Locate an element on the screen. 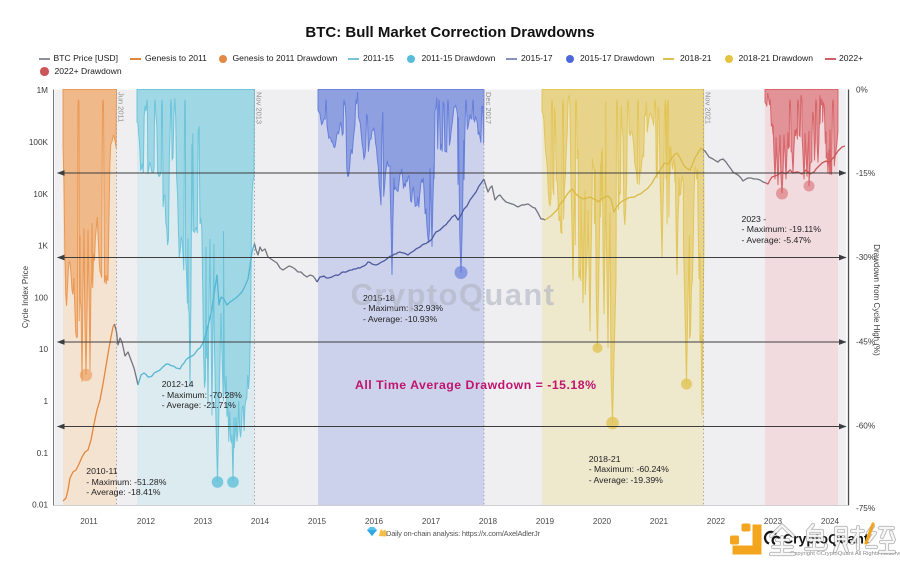 The width and height of the screenshot is (900, 567). svg-text: 100K is located at coordinates (39, 142).